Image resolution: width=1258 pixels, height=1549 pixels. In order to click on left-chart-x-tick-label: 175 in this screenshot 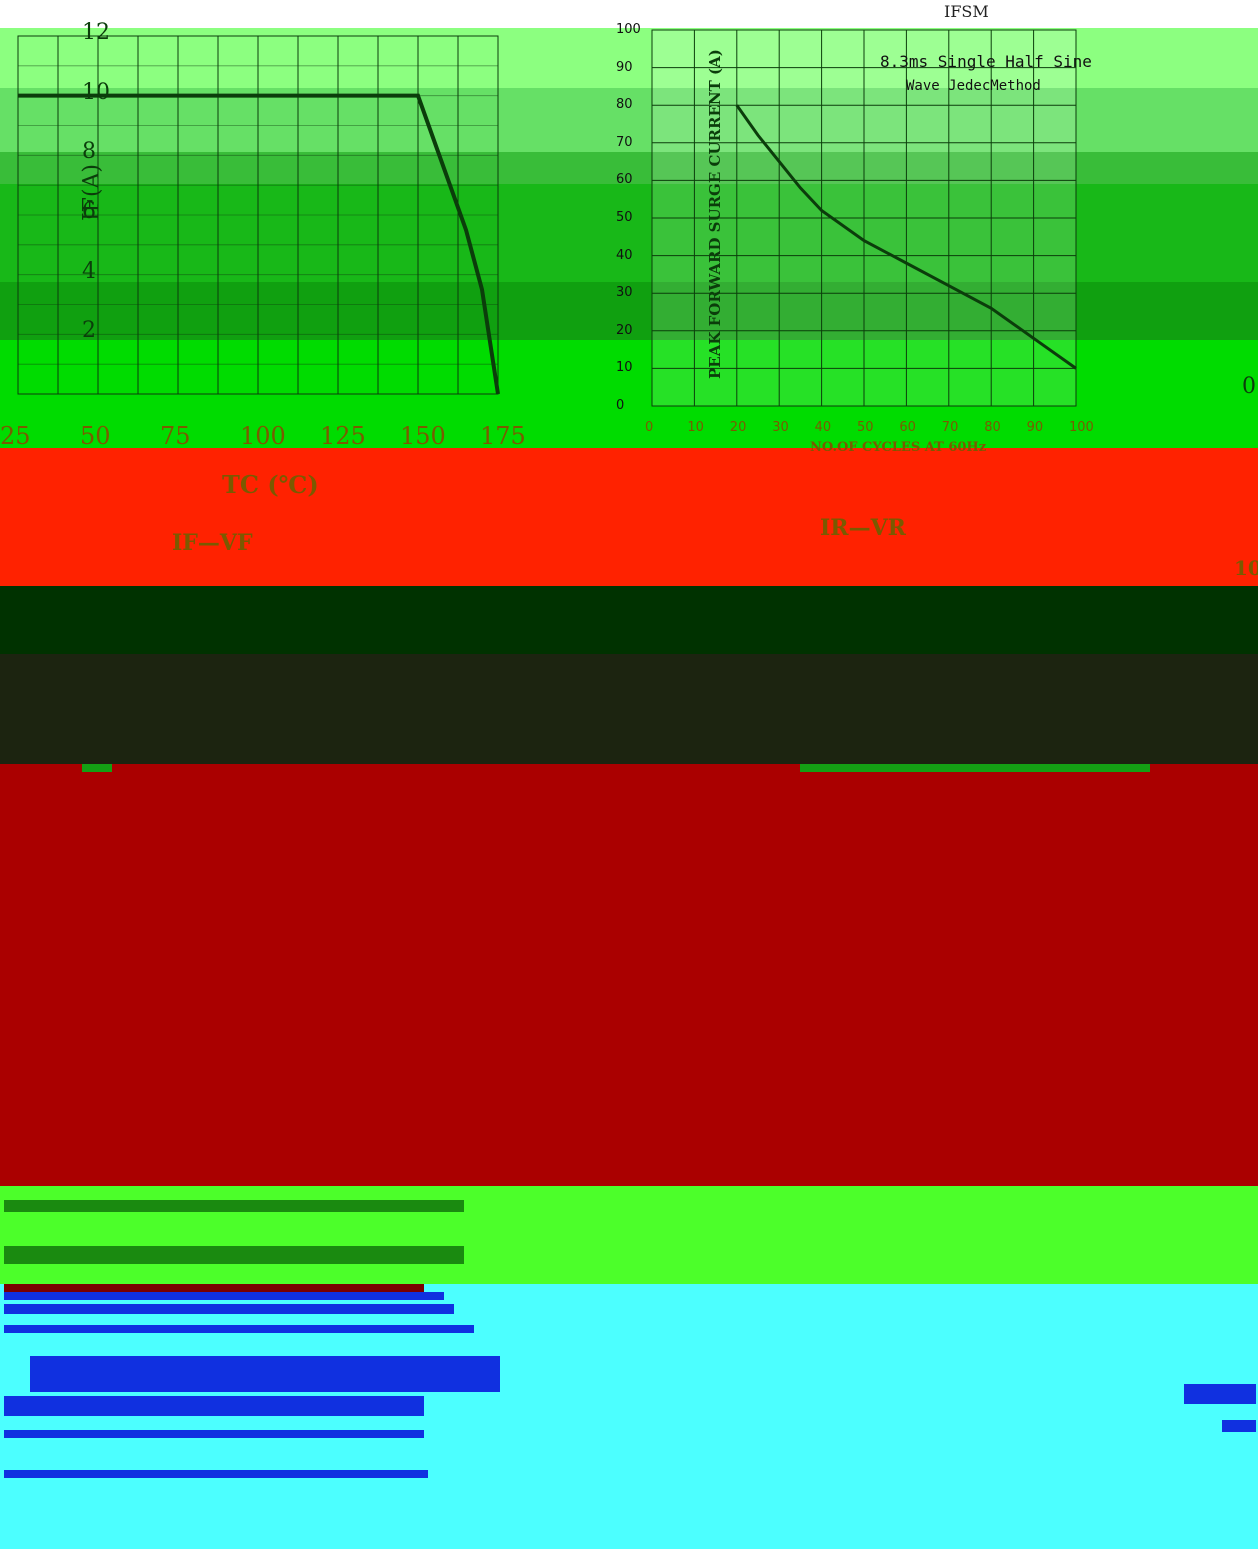, I will do `click(503, 436)`.